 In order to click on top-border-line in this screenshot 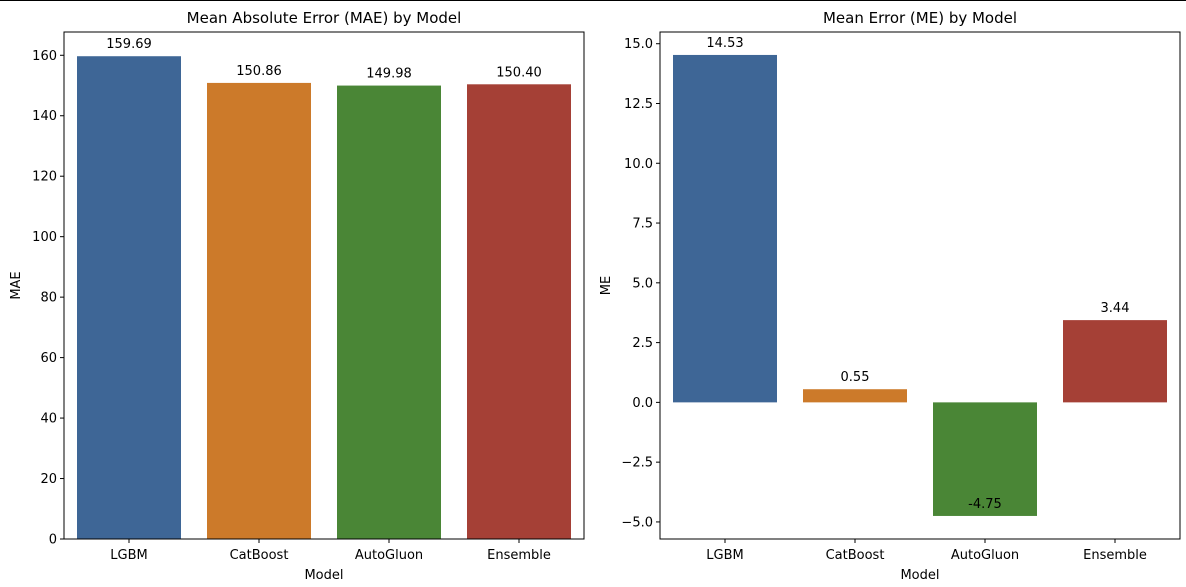, I will do `click(593, 0)`.